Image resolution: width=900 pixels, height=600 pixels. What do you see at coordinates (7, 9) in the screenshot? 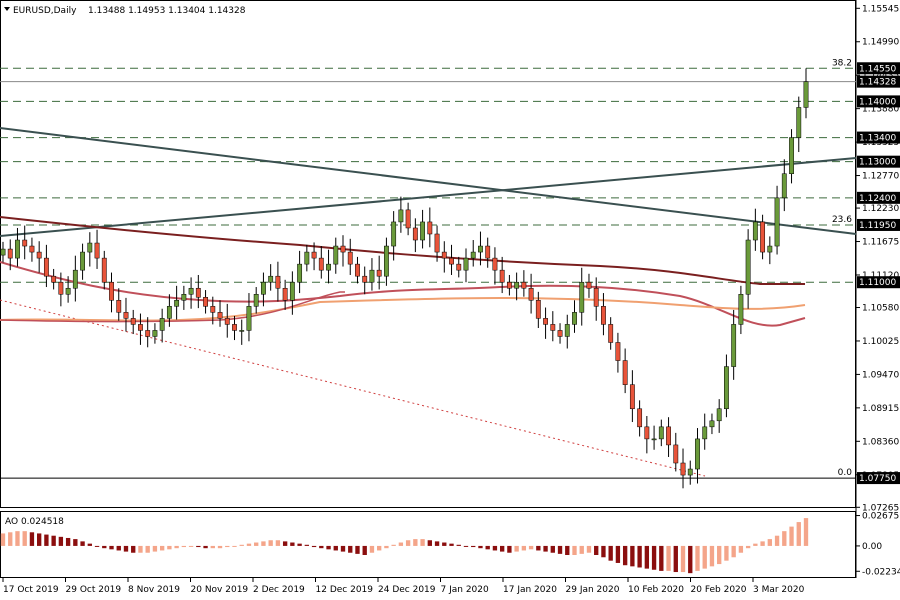
I see `collapse-triangle-icon` at bounding box center [7, 9].